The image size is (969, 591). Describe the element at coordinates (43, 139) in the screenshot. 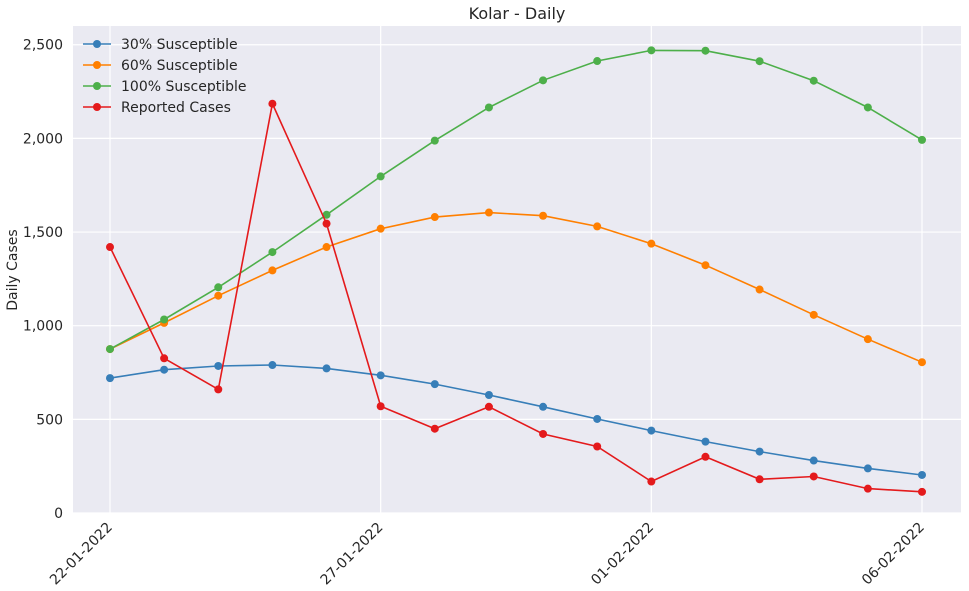

I see `y-tick-label: 2,000` at that location.